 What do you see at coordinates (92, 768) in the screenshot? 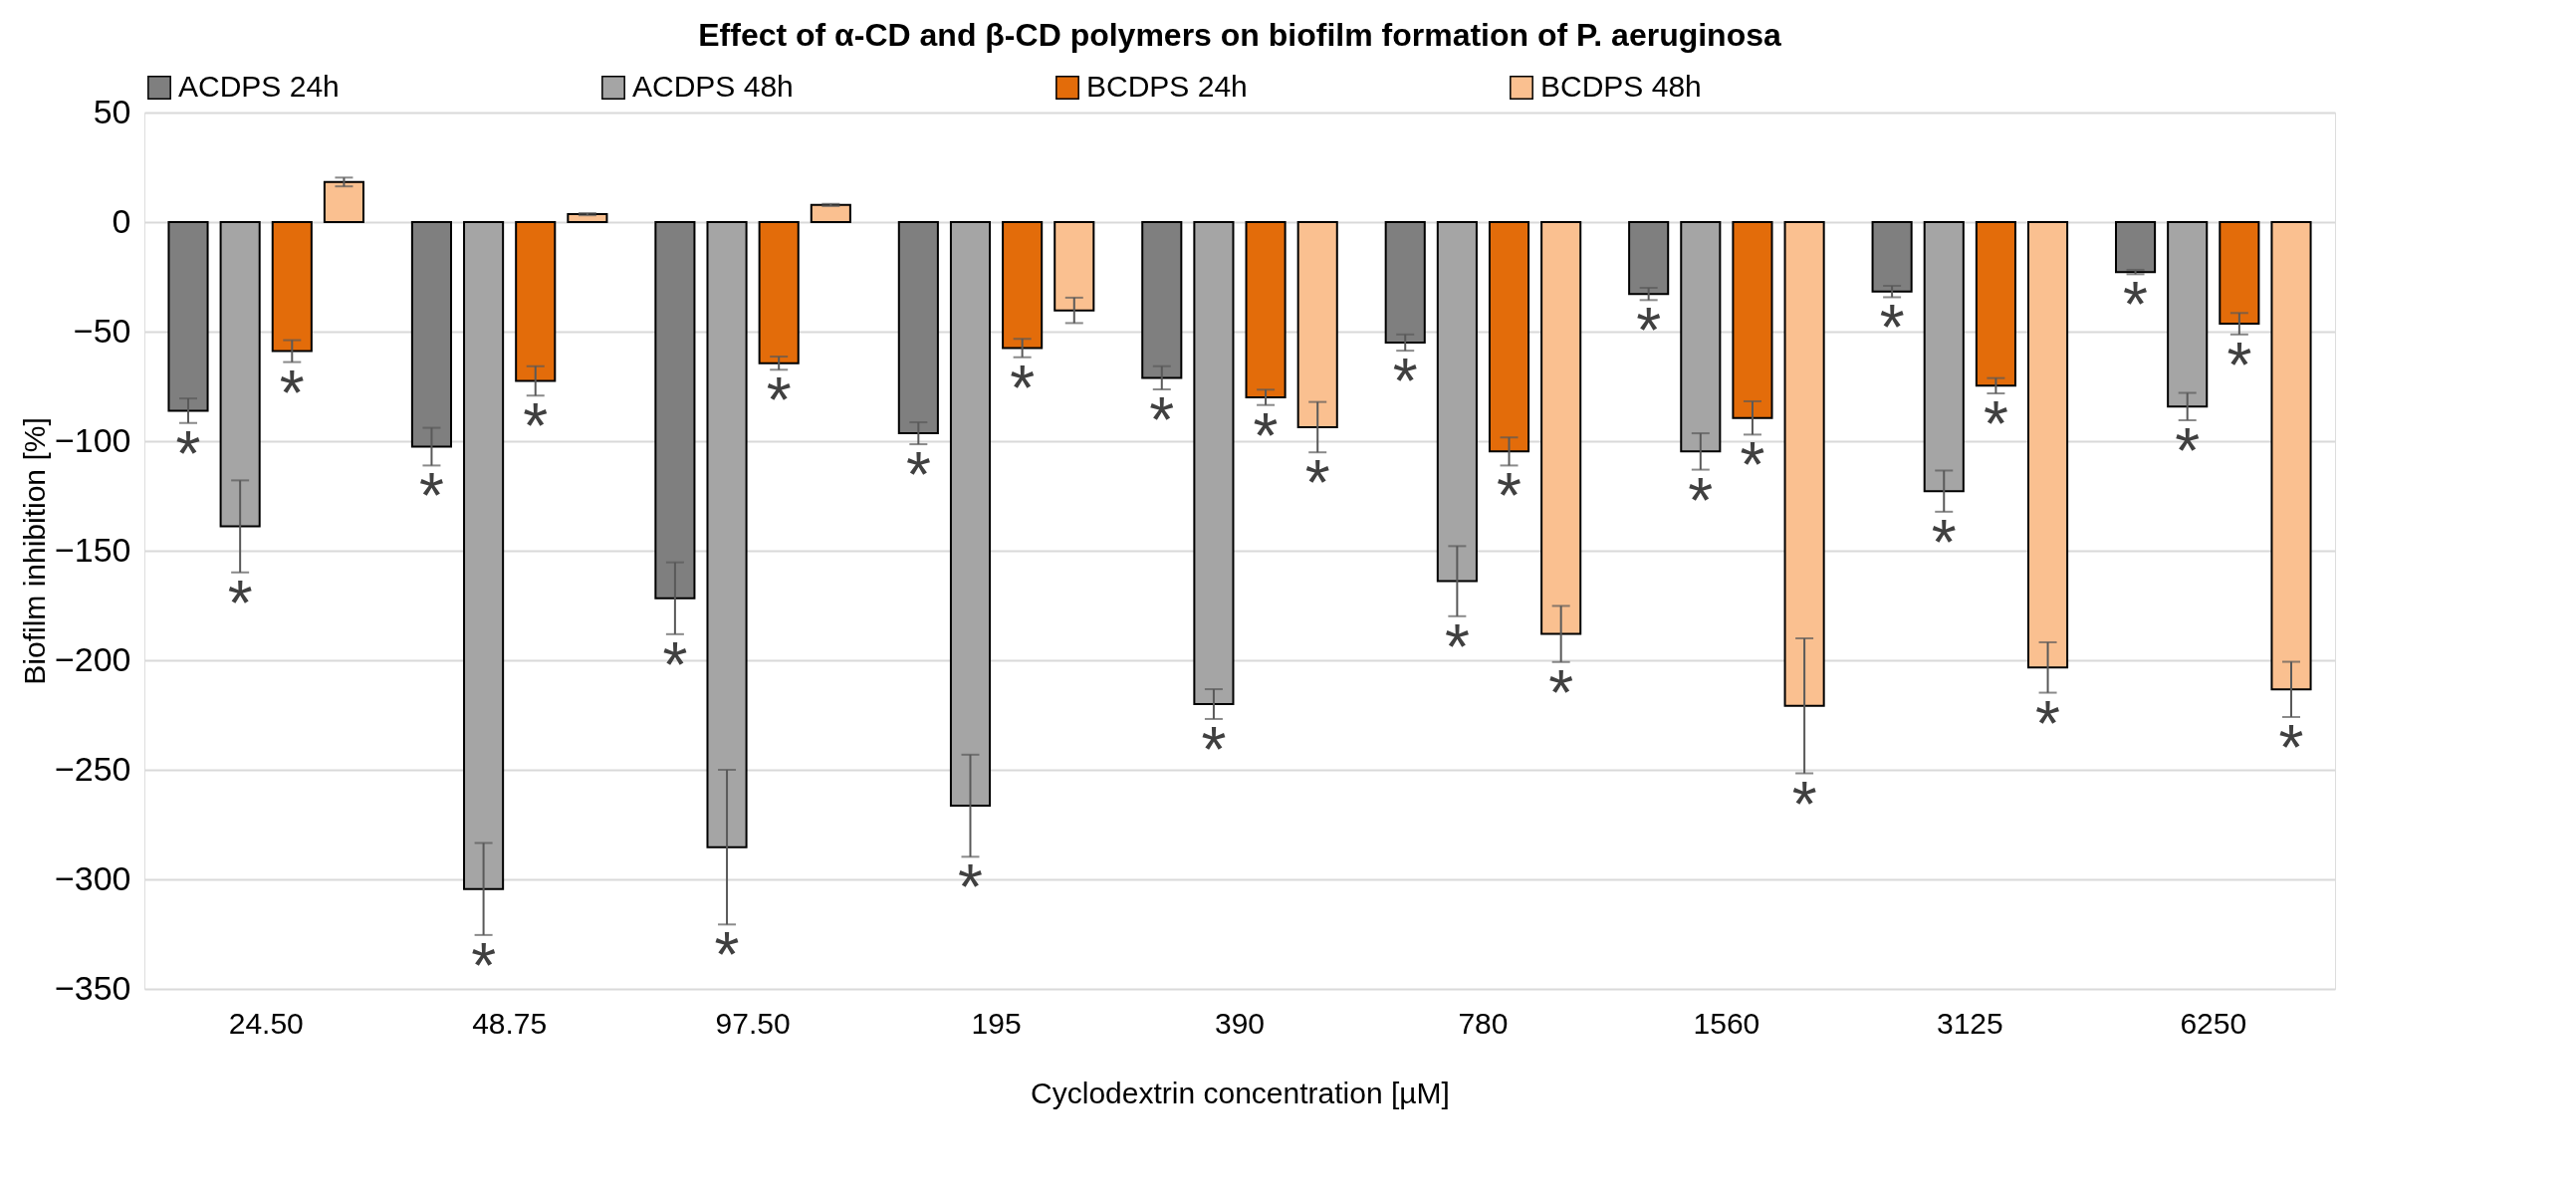
I see `y-tick-label: −250` at bounding box center [92, 768].